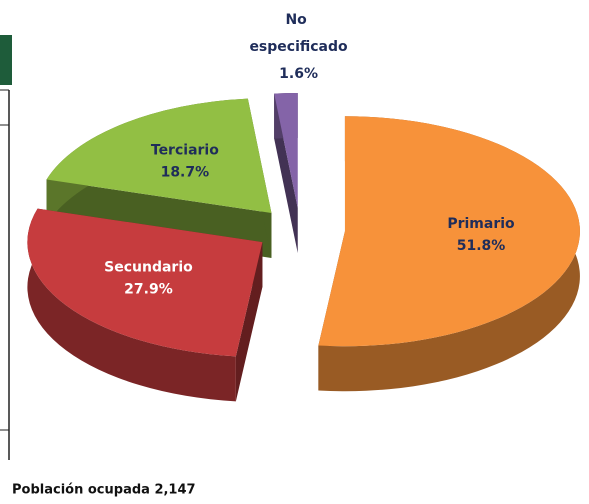  Describe the element at coordinates (481, 246) in the screenshot. I see `slice-value-label: 51.8%` at that location.